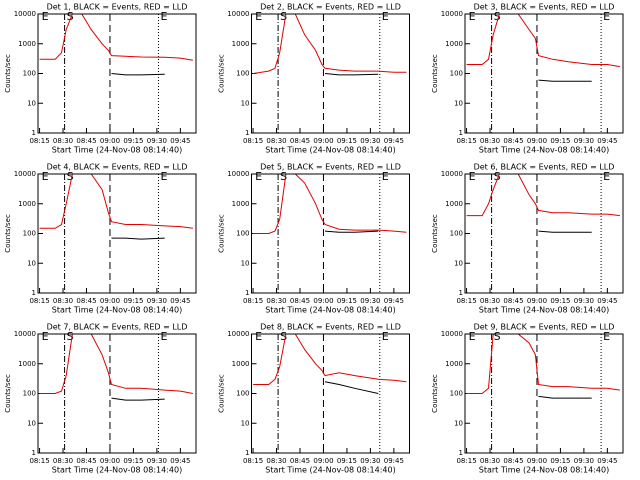 The width and height of the screenshot is (640, 480). I want to click on chart-title: Det 1, BLACK = Events, RED = LLD, so click(117, 7).